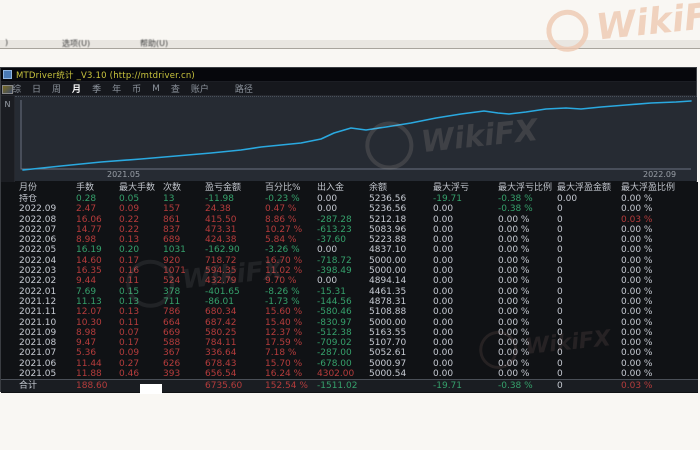 This screenshot has width=700, height=450. What do you see at coordinates (77, 90) in the screenshot?
I see `menu-item-月: 月` at bounding box center [77, 90].